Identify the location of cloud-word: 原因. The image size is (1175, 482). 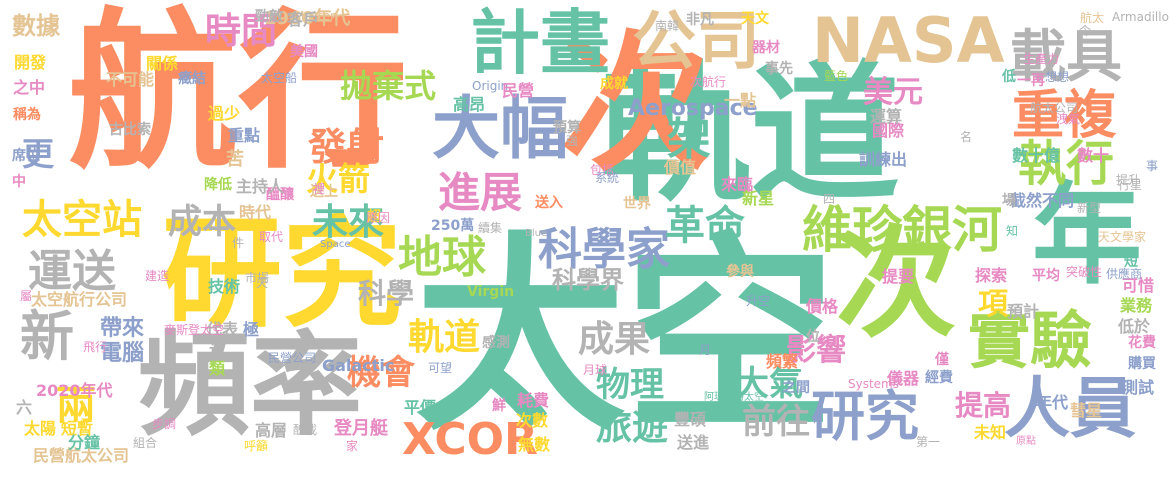
(378, 218).